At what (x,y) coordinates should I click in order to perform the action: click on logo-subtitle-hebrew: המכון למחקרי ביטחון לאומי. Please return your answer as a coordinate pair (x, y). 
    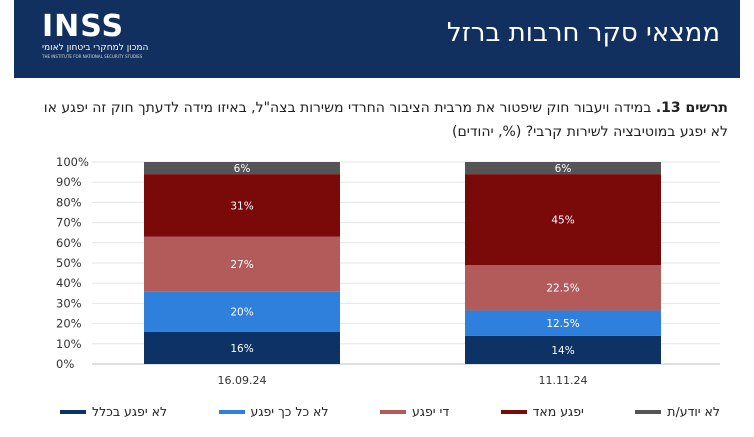
    Looking at the image, I should click on (95, 48).